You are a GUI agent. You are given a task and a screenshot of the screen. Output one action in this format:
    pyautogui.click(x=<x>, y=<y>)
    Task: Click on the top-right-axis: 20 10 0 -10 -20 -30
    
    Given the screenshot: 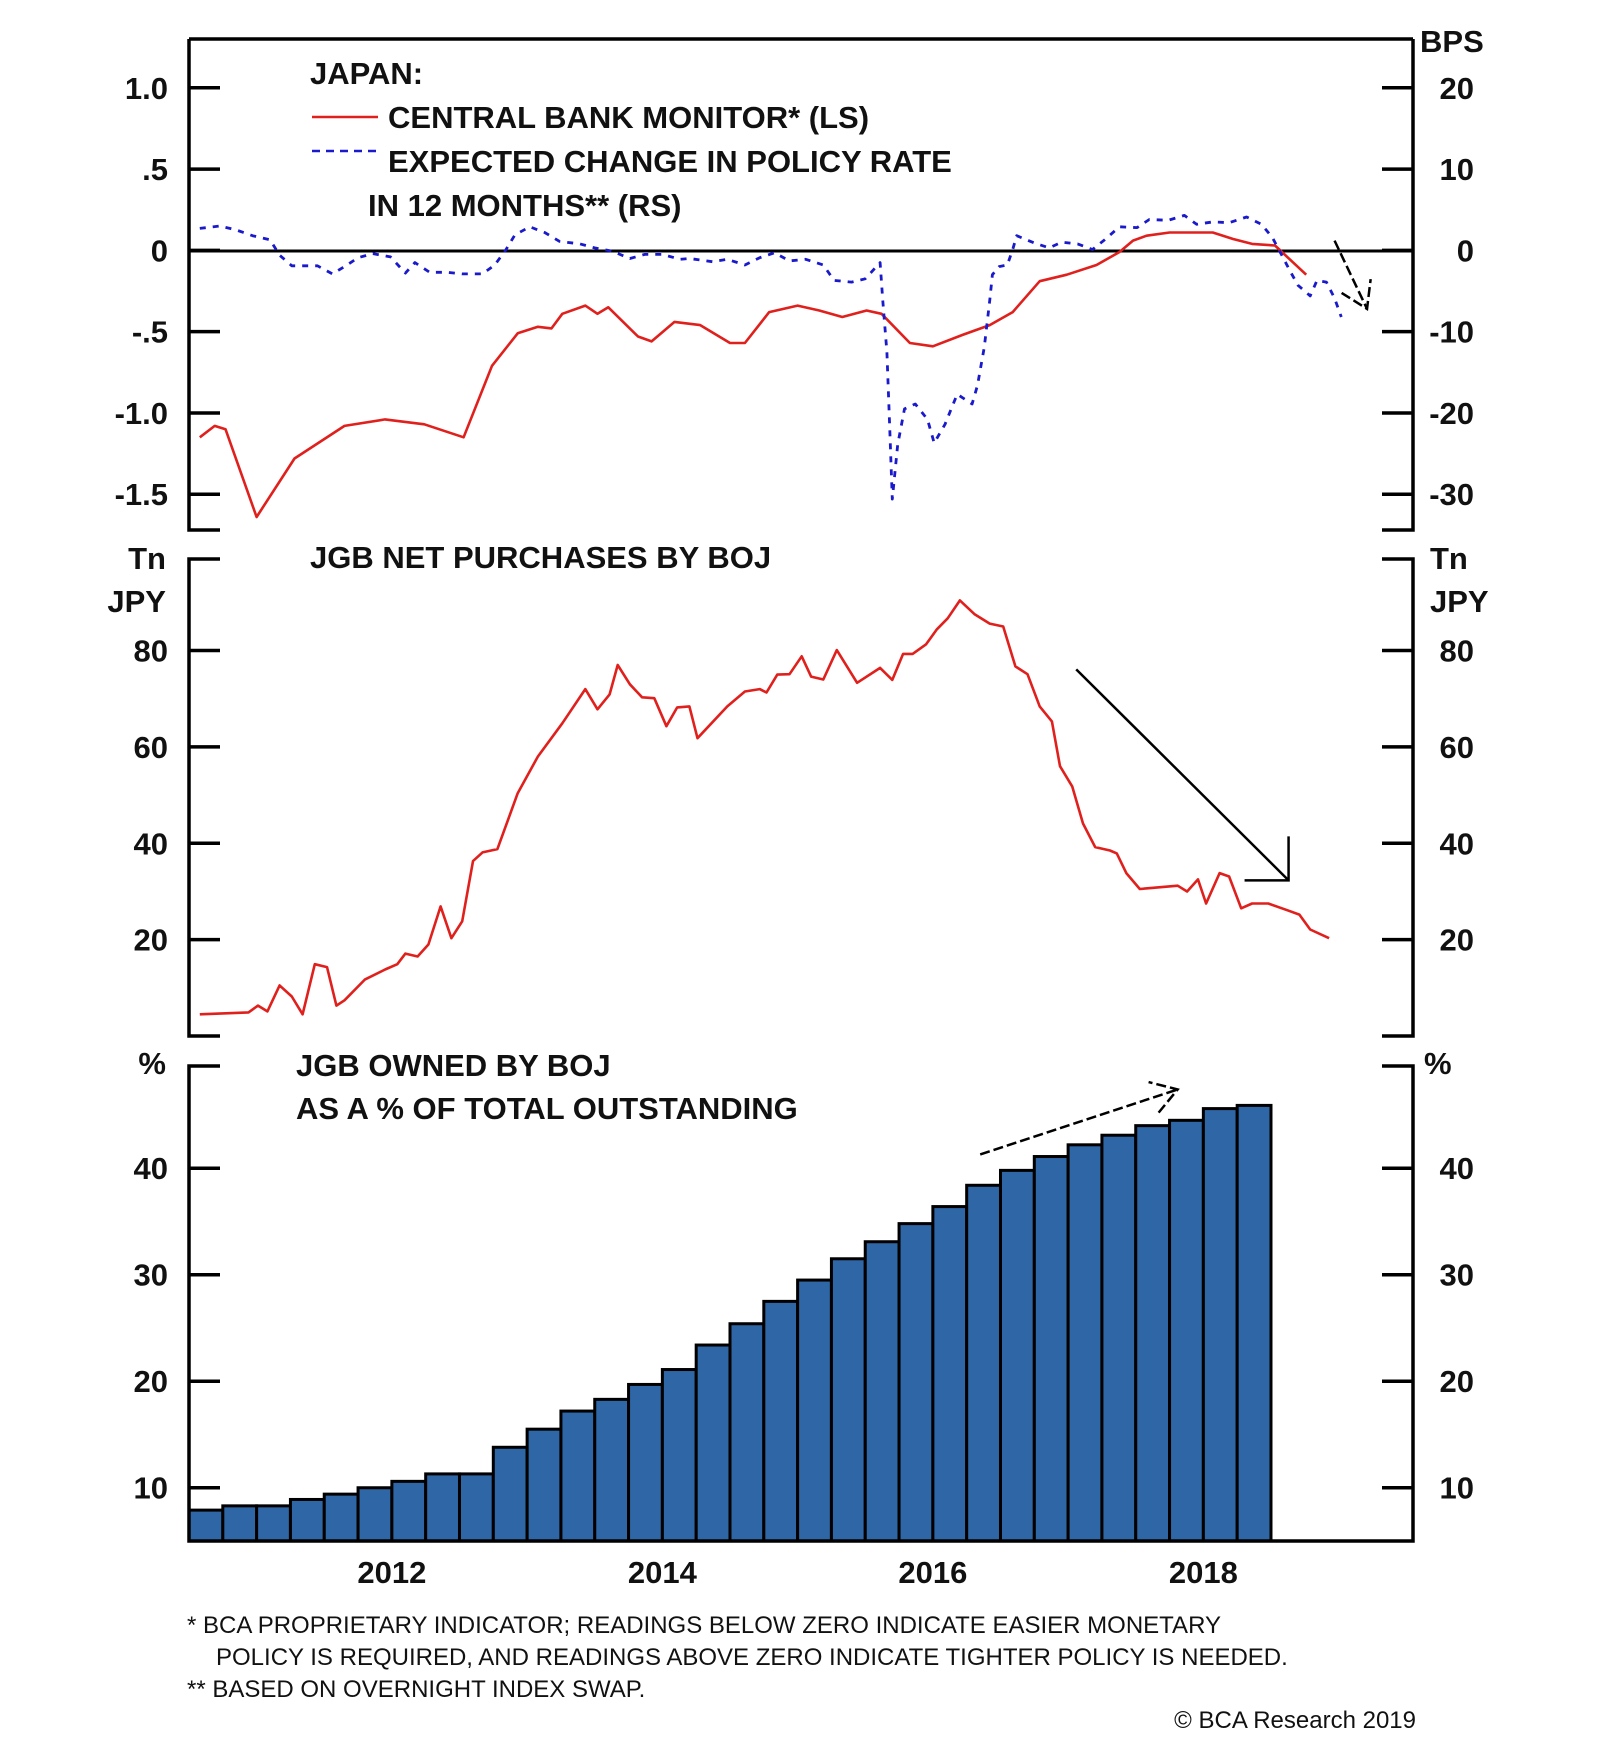 What is the action you would take?
    pyautogui.click(x=1428, y=291)
    